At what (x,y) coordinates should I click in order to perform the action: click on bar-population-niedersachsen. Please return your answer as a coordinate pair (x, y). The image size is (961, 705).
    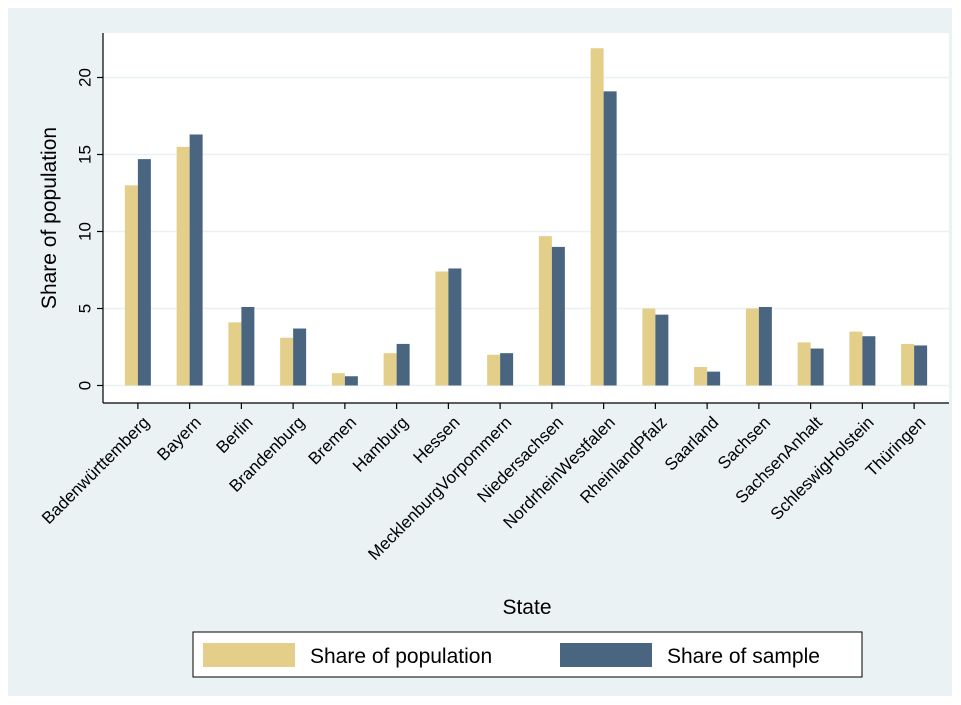
    Looking at the image, I should click on (545, 311).